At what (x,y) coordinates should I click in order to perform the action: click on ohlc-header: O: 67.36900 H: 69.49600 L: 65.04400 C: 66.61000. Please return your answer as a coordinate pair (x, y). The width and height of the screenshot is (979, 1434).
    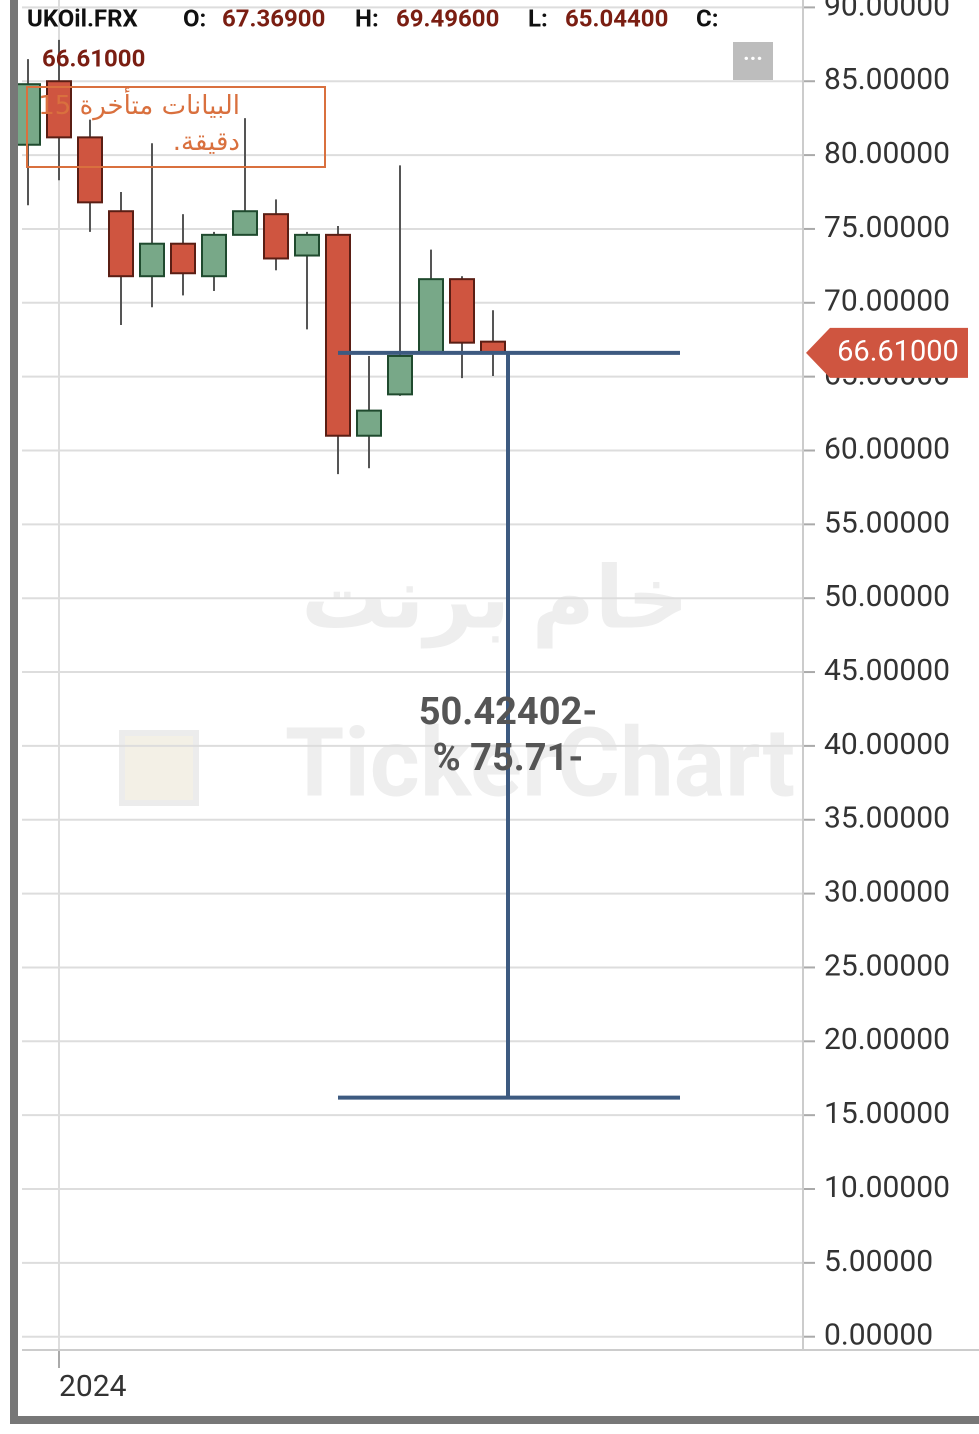
    Looking at the image, I should click on (380, 38).